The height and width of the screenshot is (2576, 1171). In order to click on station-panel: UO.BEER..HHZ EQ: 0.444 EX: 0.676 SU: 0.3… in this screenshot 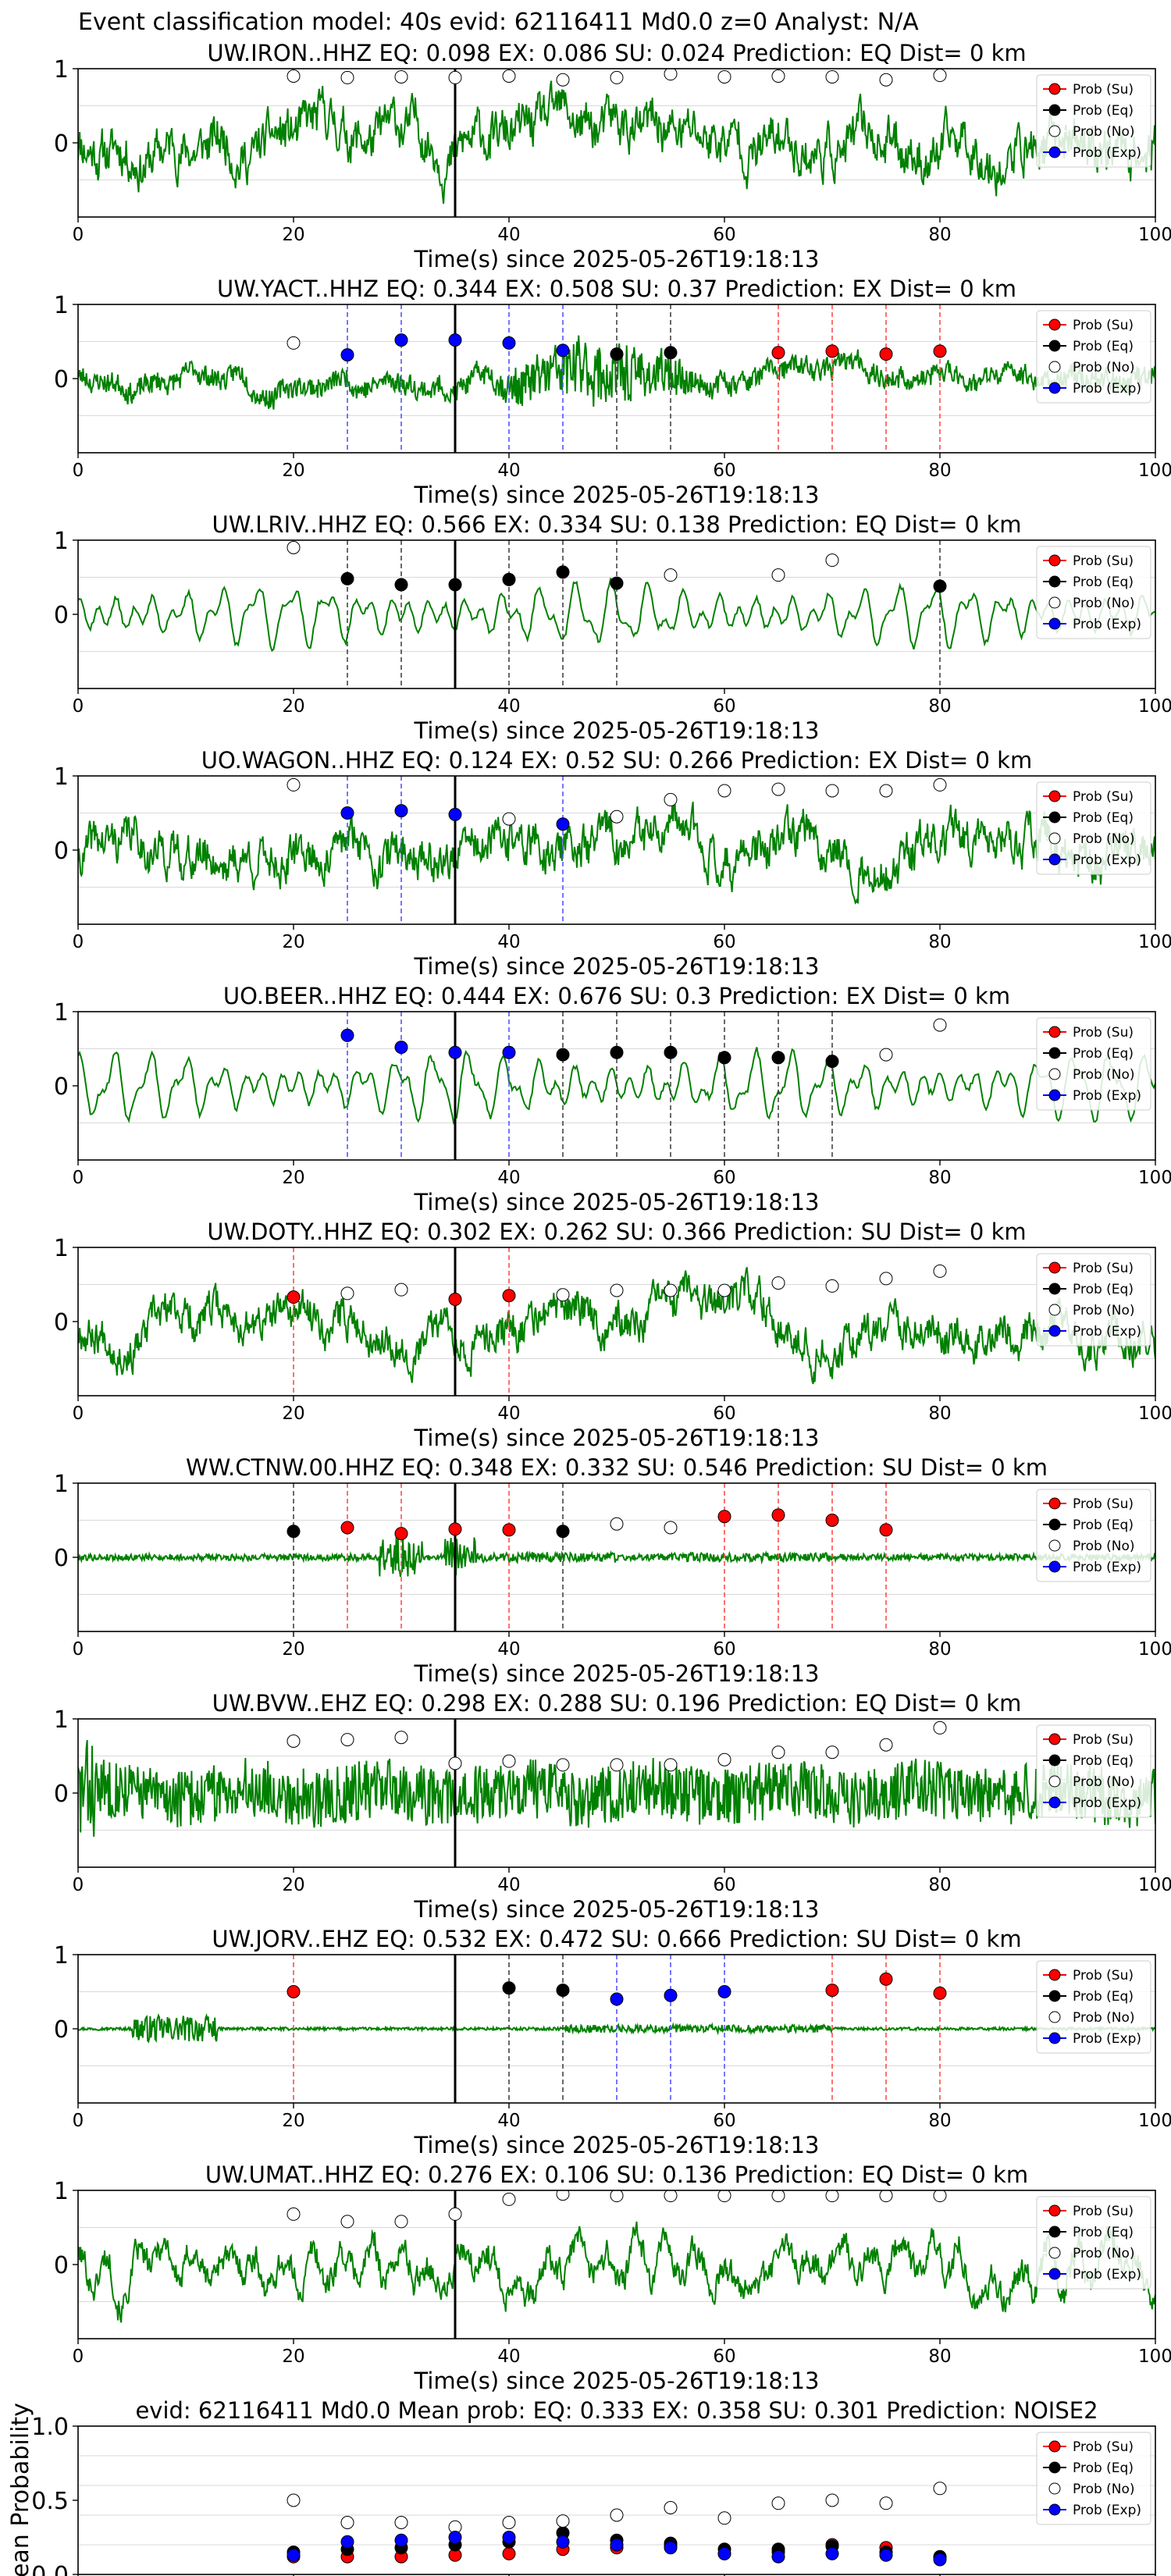, I will do `click(612, 1099)`.